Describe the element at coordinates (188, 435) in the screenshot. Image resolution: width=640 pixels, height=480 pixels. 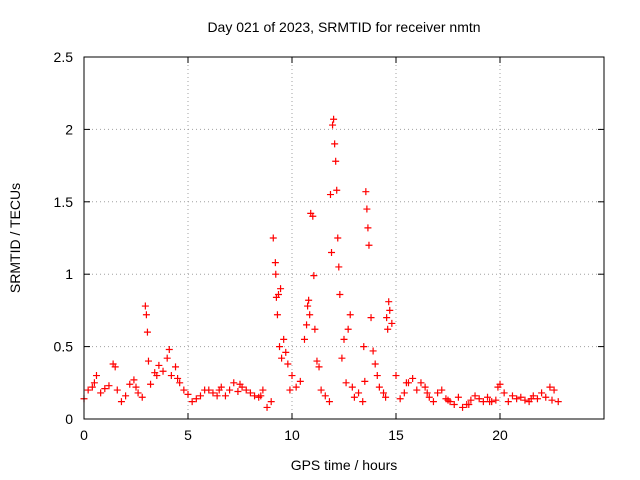
I see `x-tick-label: 5` at that location.